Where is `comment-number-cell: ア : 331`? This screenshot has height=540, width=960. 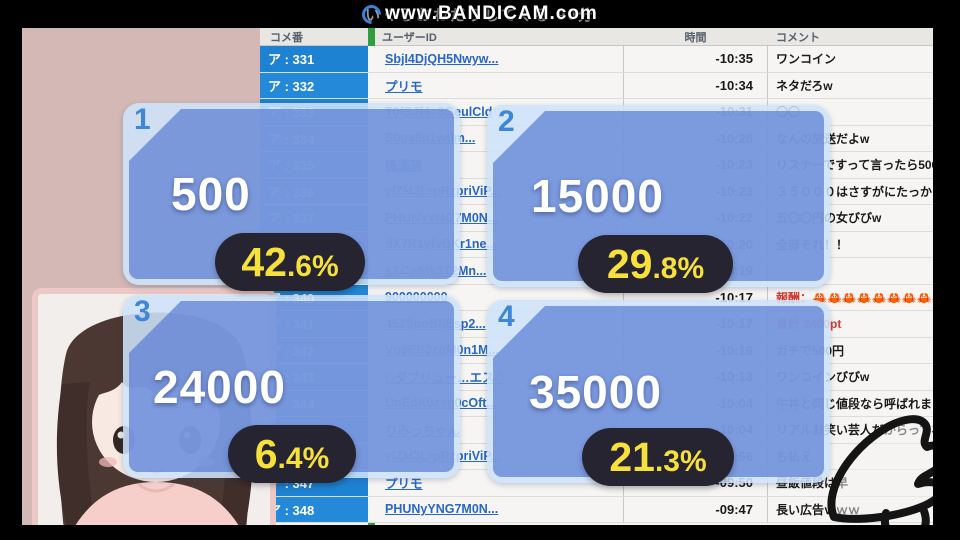
comment-number-cell: ア : 331 is located at coordinates (314, 59).